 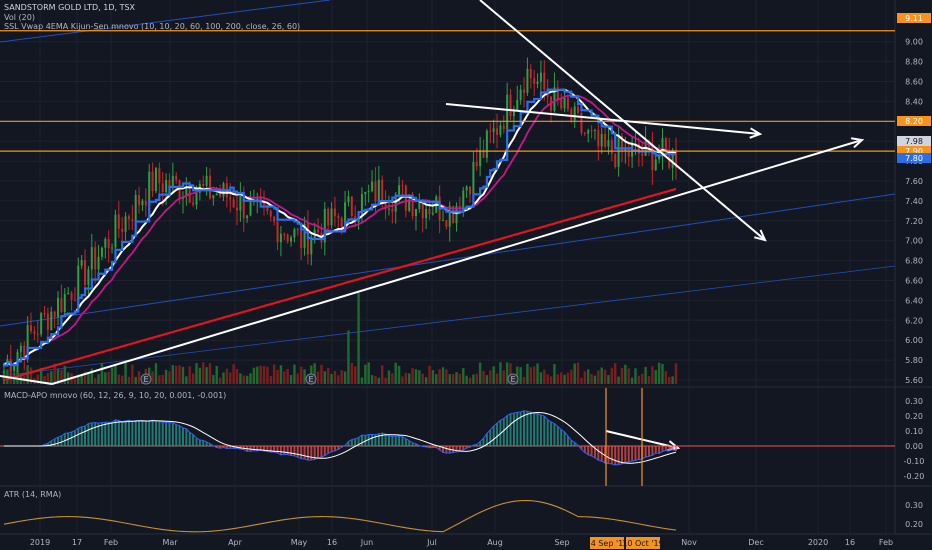 I want to click on macd-tick-label: 0.30, so click(x=914, y=401).